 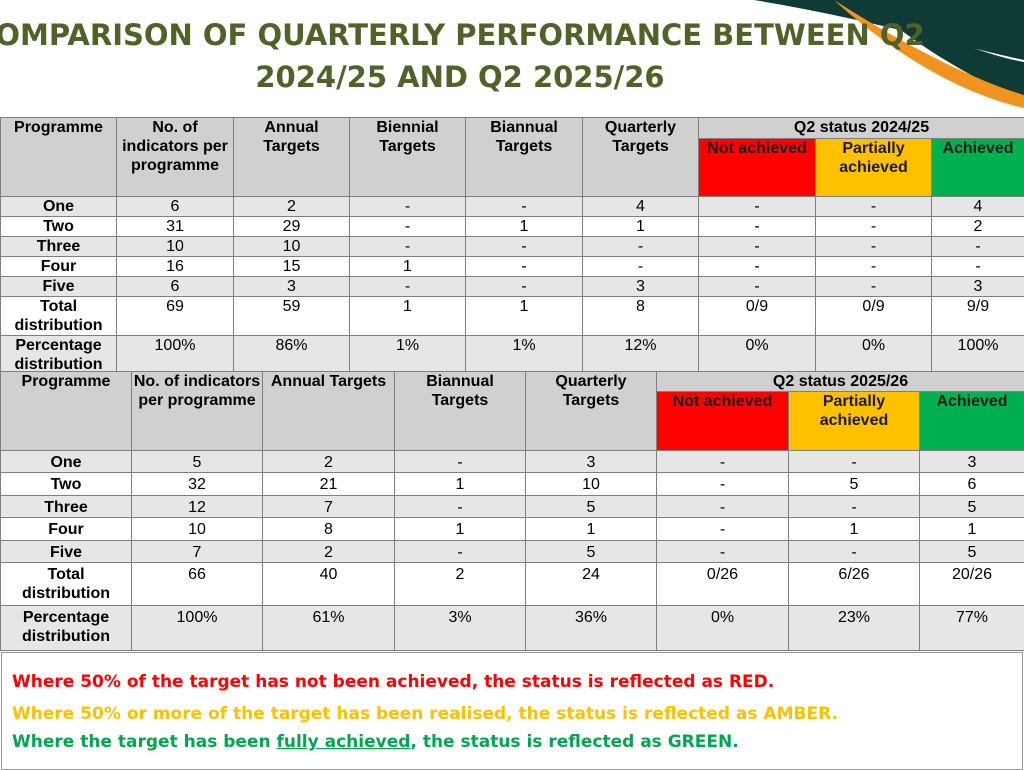 I want to click on col-header-biannual: Biannual Targets, so click(x=460, y=411).